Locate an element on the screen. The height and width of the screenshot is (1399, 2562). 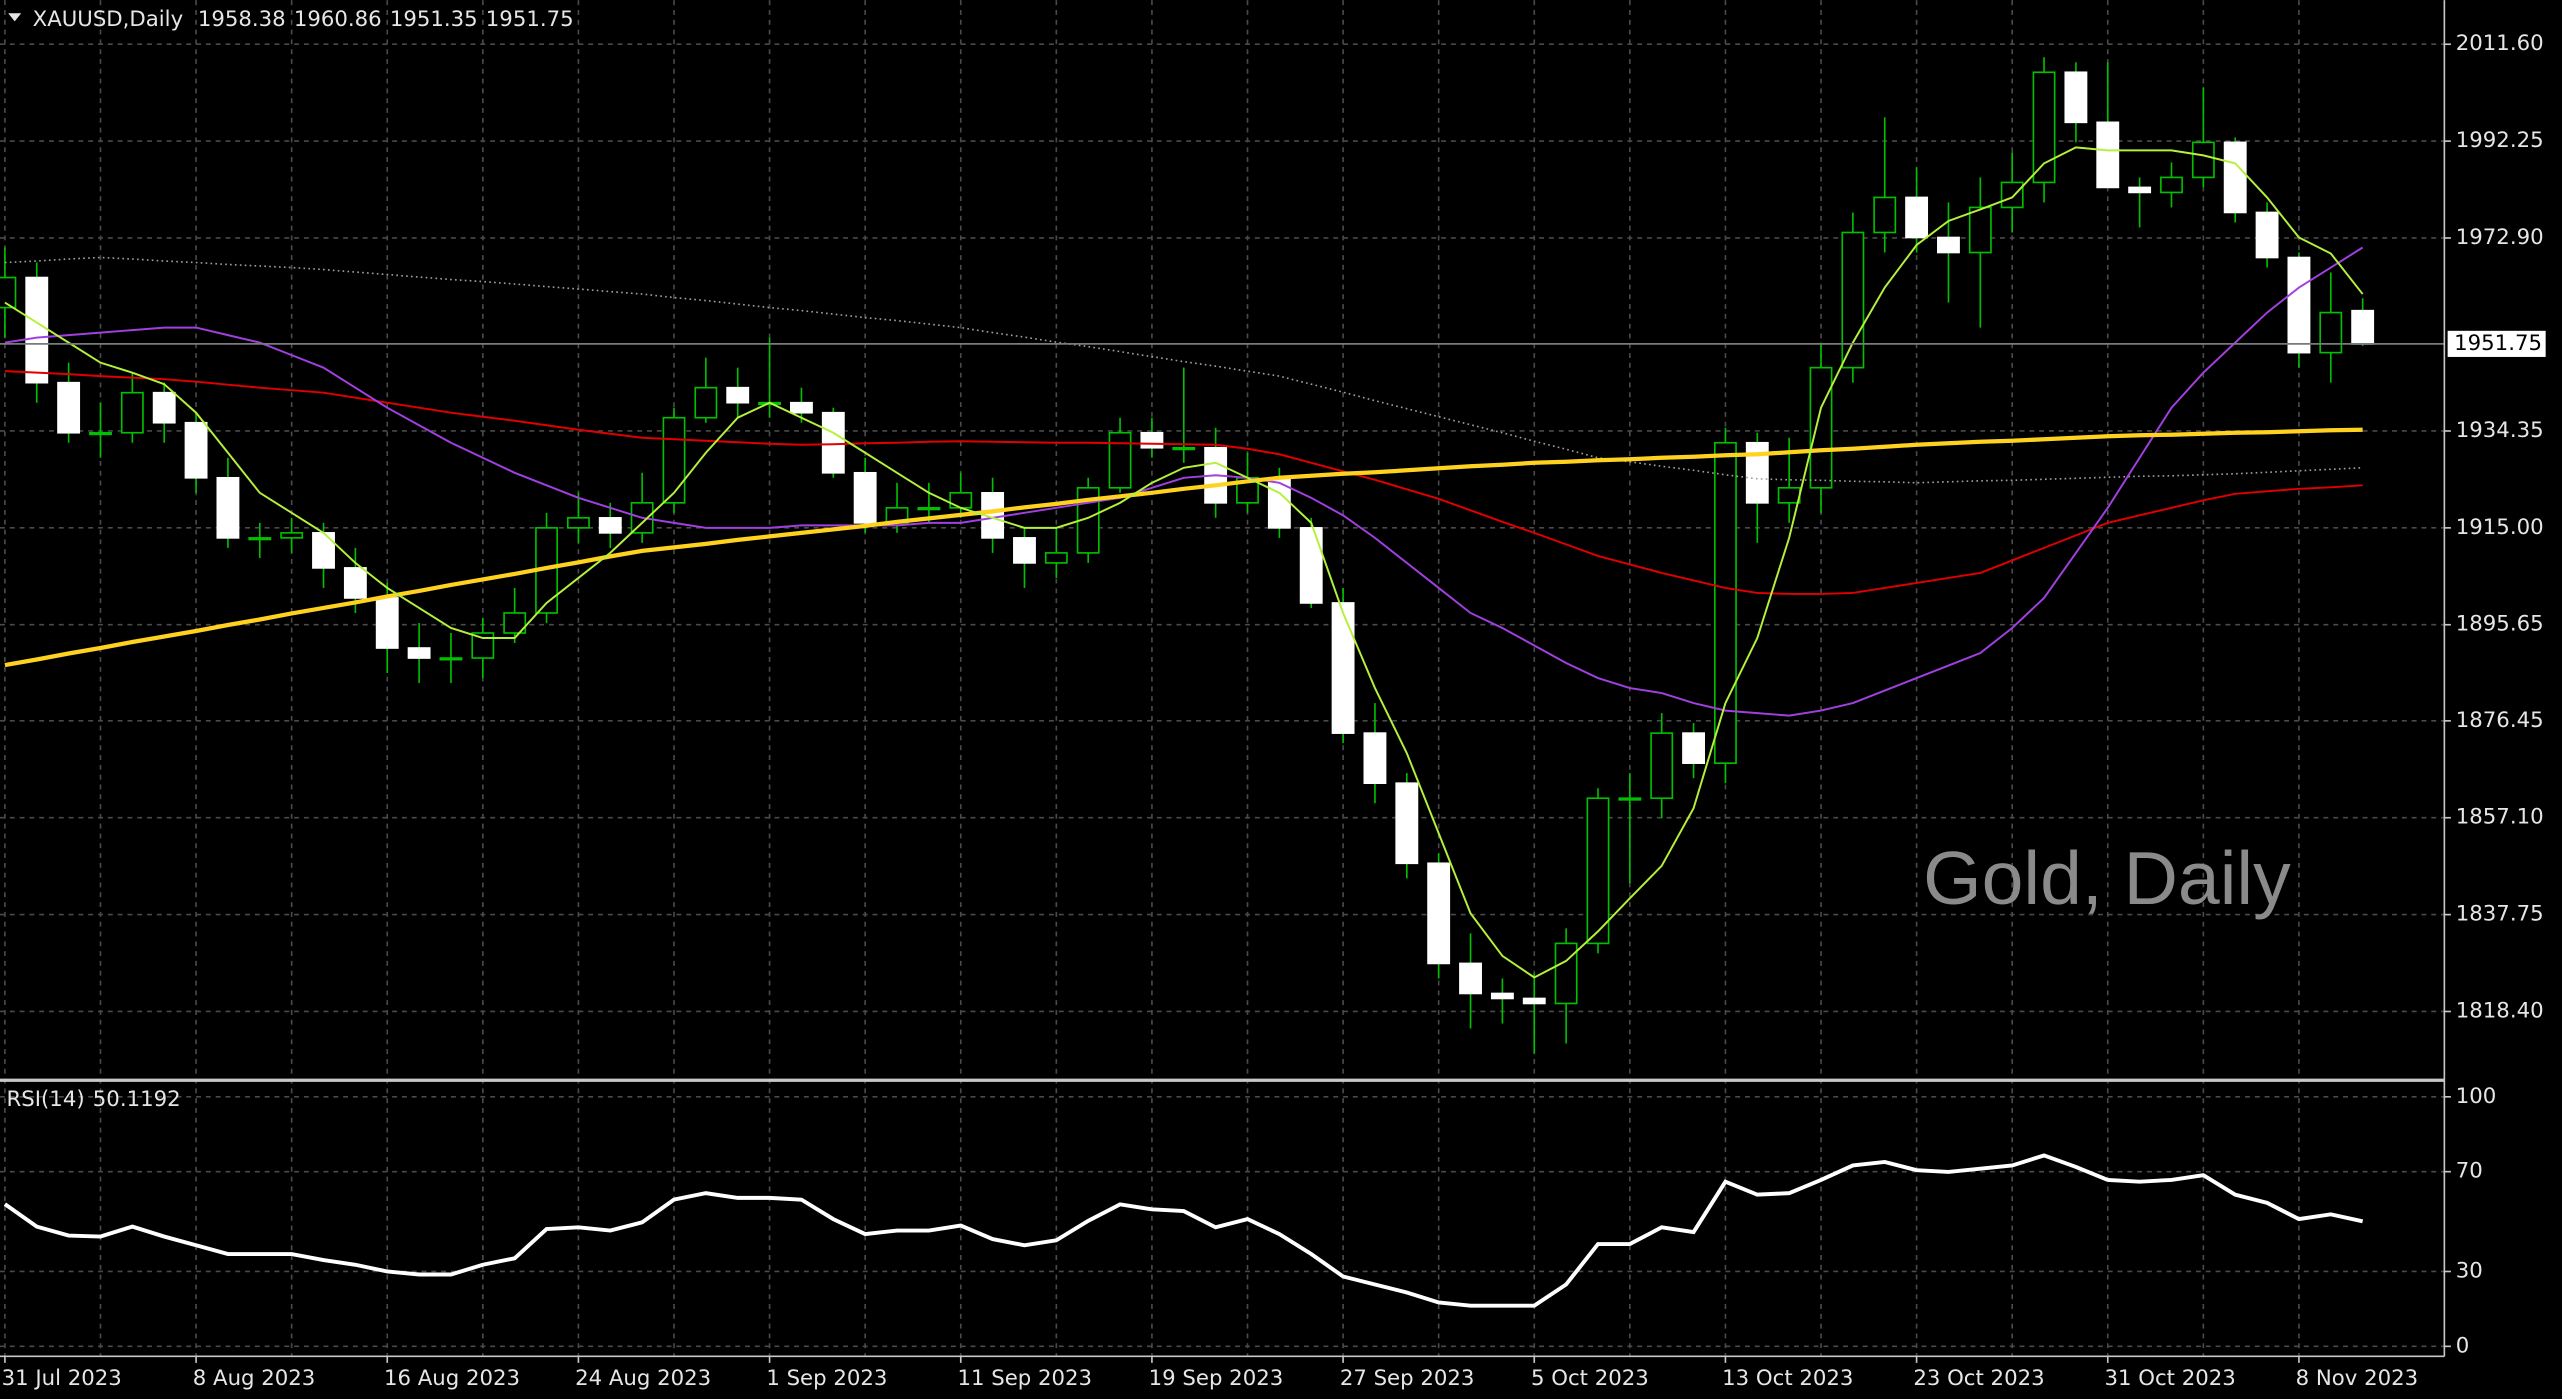
low-value: 1951.35 is located at coordinates (434, 19).